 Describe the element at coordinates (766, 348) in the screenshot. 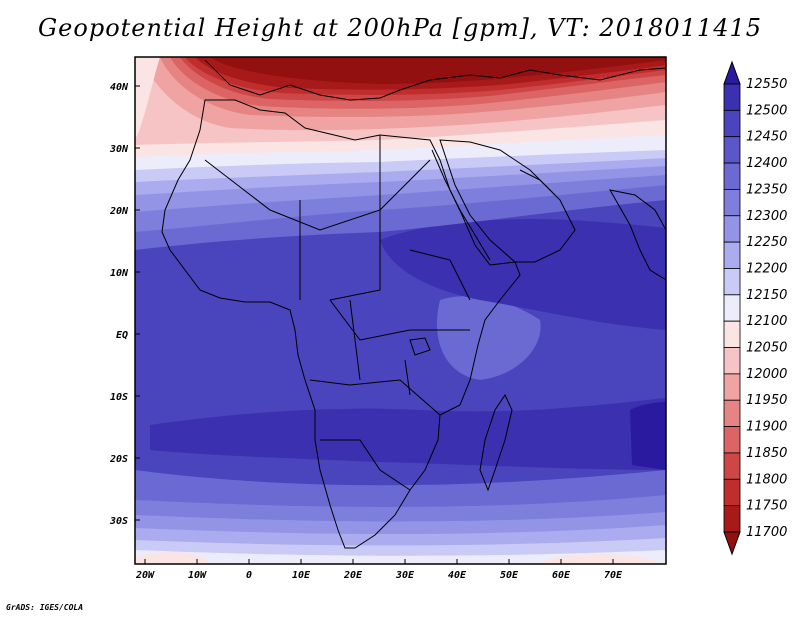

I see `colorbar-label: 12050` at that location.